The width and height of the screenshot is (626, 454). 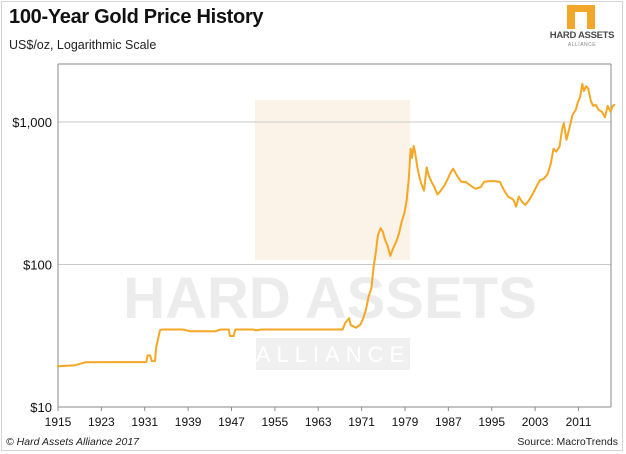 I want to click on x-tick-label: 1923, so click(x=101, y=422).